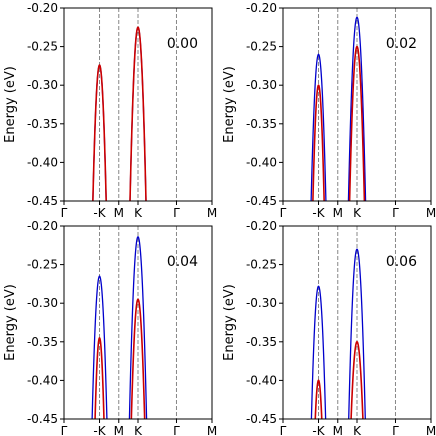 This screenshot has height=436, width=436. I want to click on panel-annotation: 0.02, so click(401, 44).